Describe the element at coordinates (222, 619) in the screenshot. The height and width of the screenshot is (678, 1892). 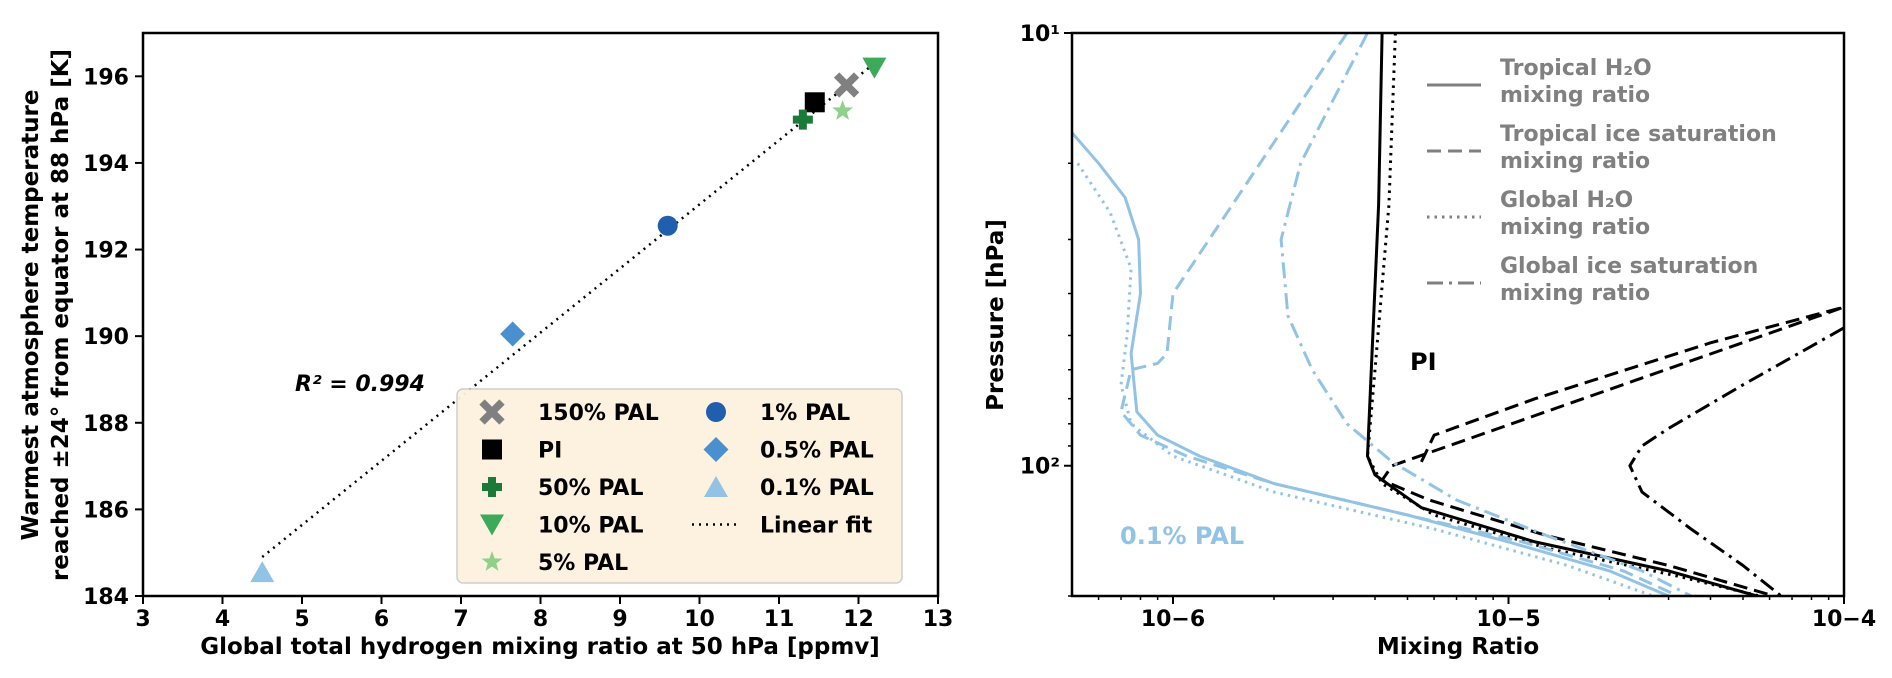
I see `x-tick-label: 4` at that location.